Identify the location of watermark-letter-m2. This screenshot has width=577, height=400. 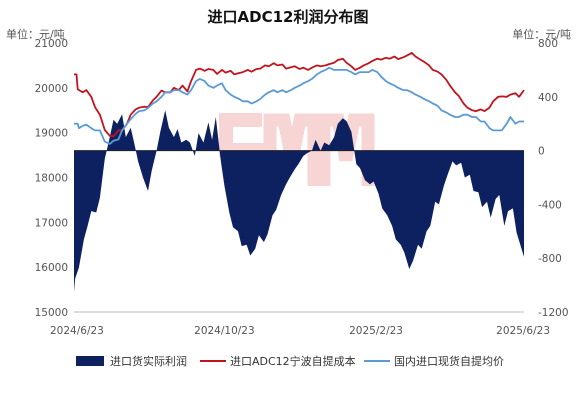
(346, 149).